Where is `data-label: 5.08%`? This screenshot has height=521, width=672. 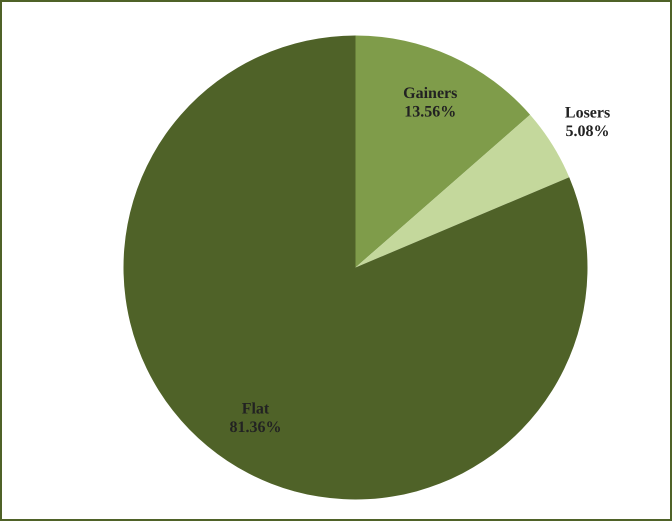
data-label: 5.08% is located at coordinates (588, 131).